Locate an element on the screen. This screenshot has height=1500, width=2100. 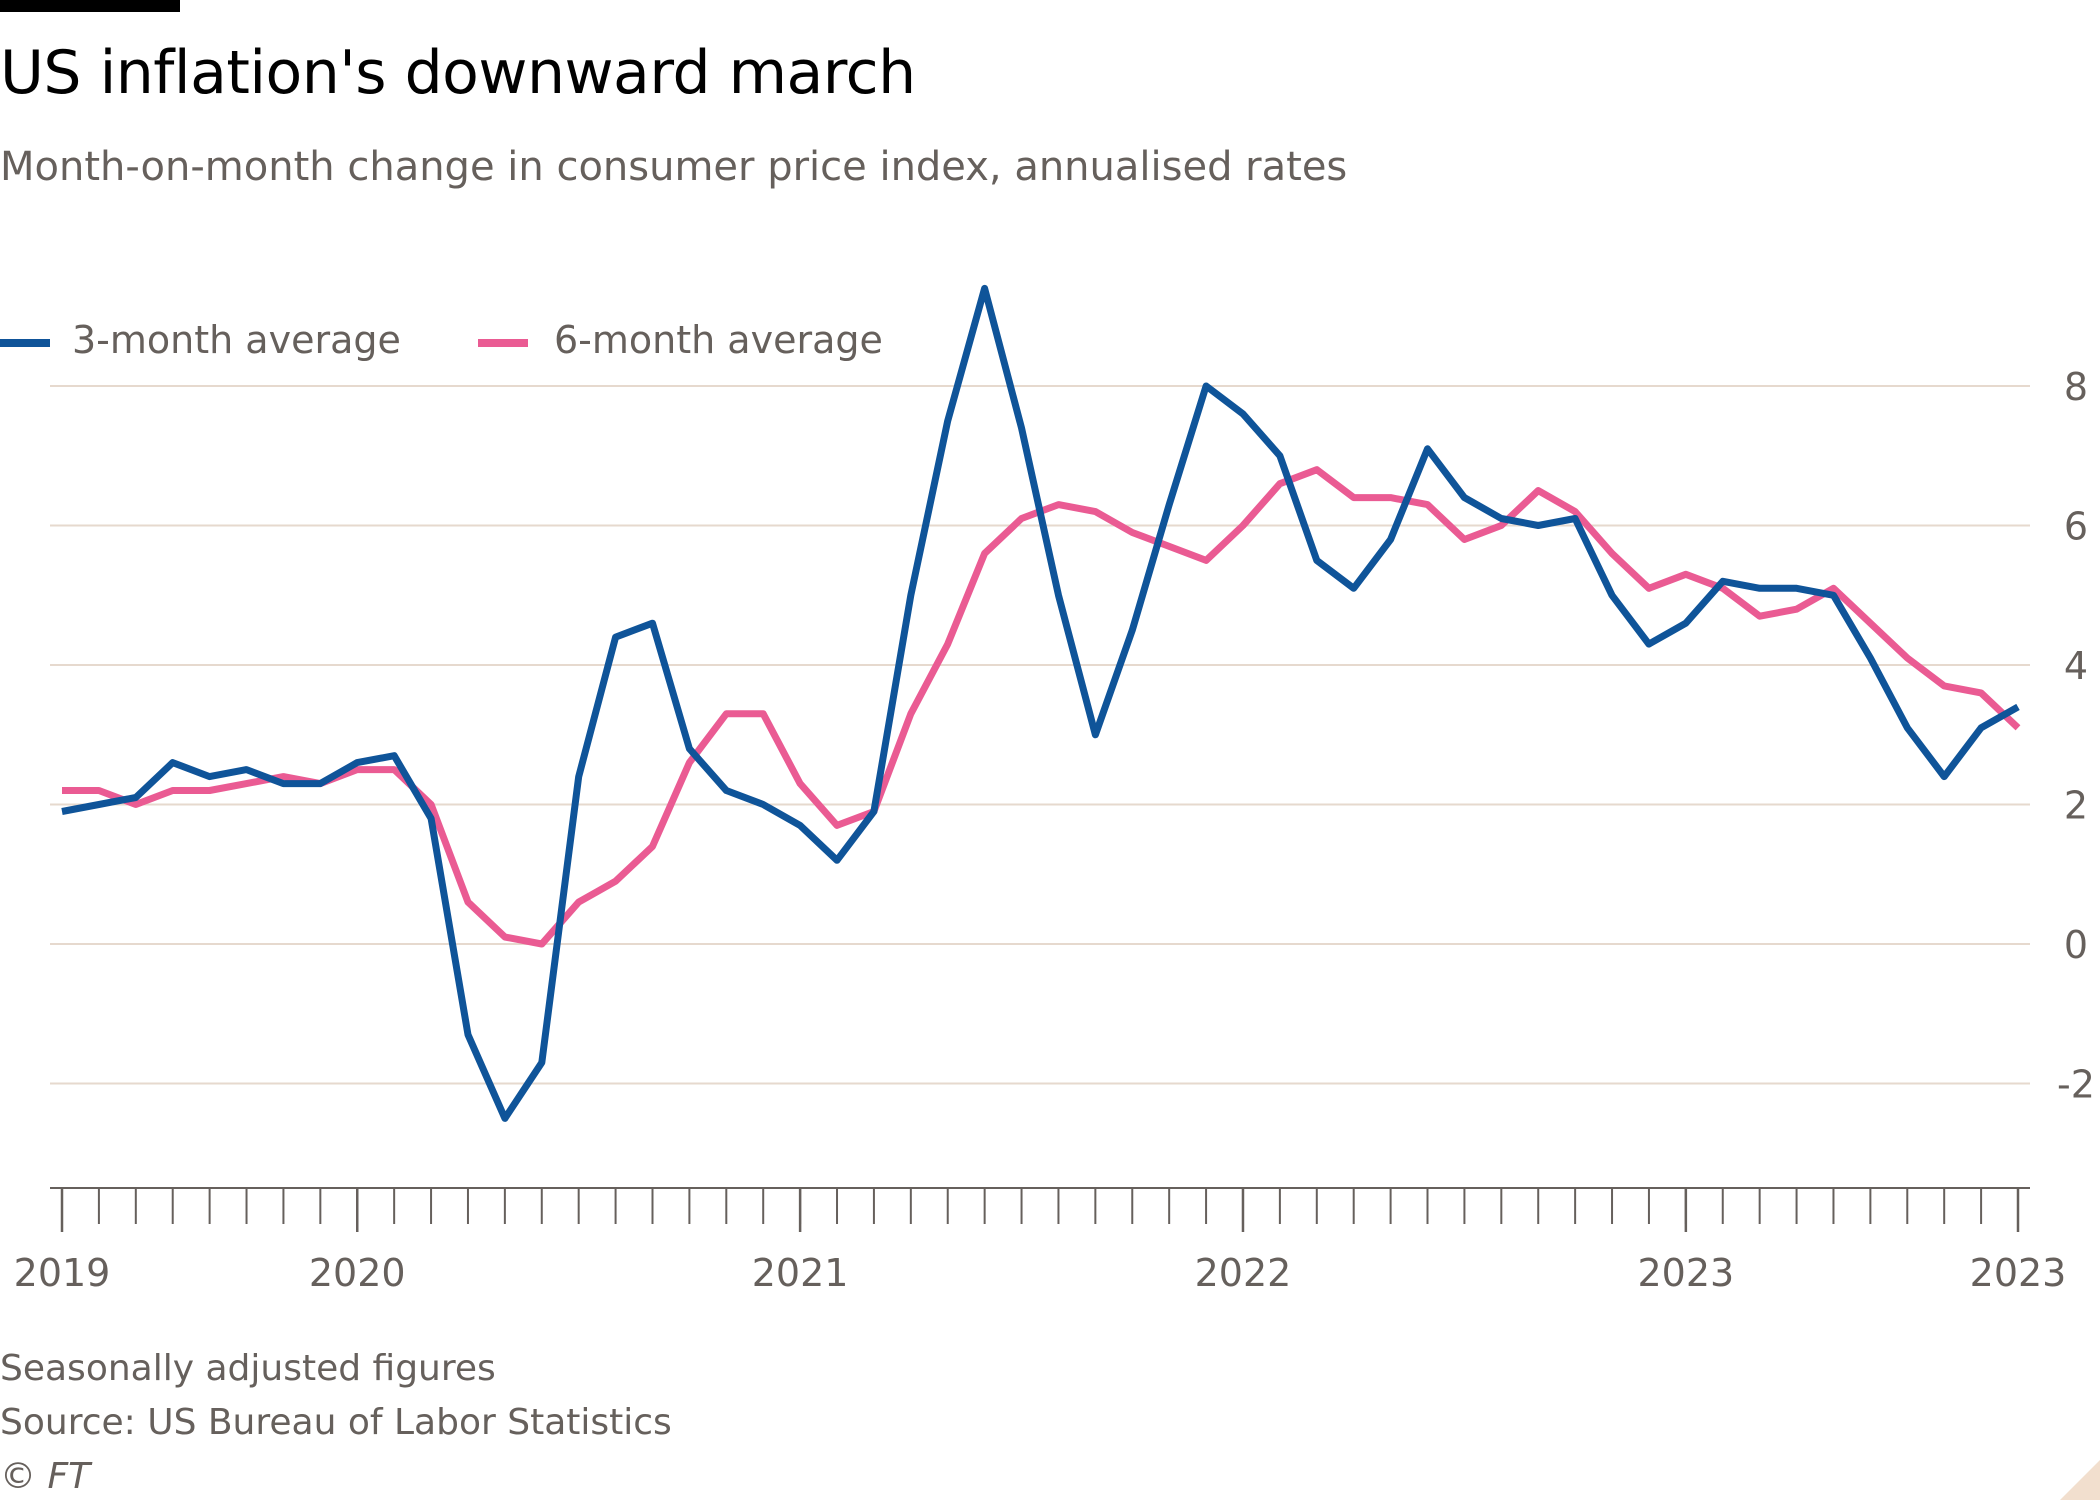
legend-swatch-6-month is located at coordinates (503, 343).